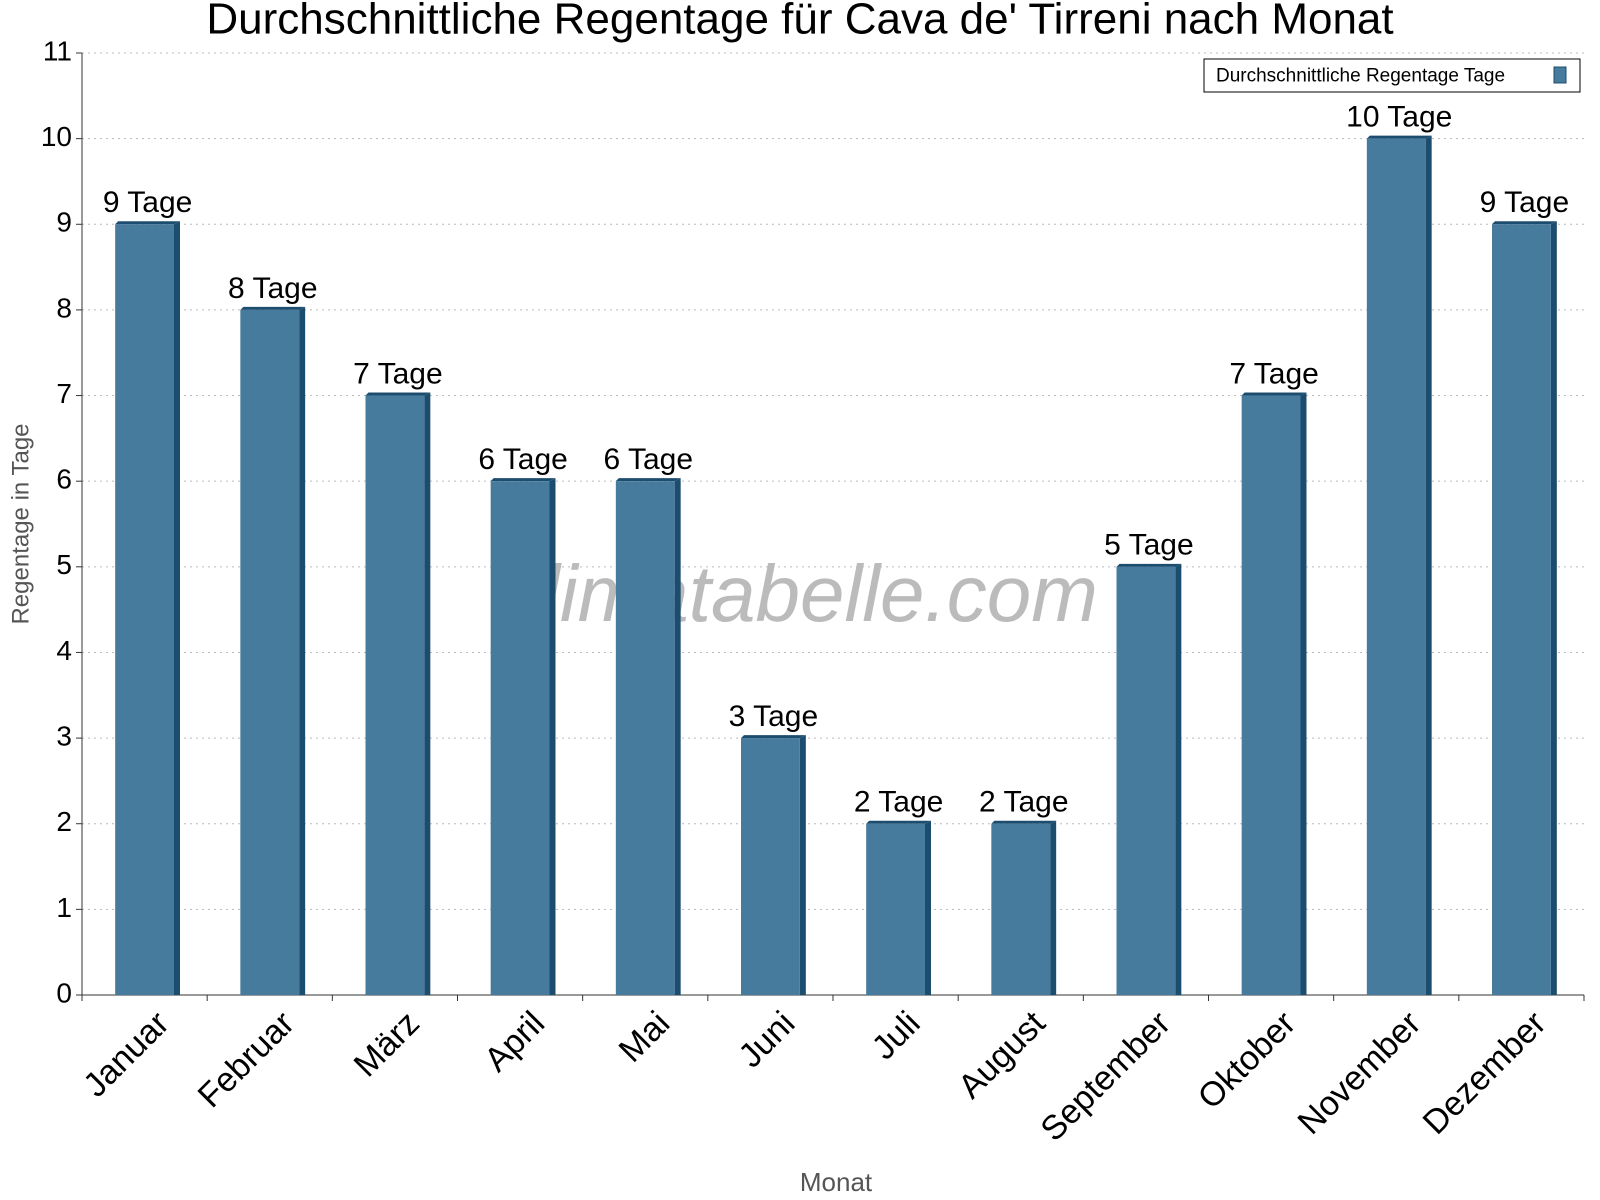 The height and width of the screenshot is (1200, 1600). What do you see at coordinates (836, 1182) in the screenshot?
I see `x-axis-title: Monat` at bounding box center [836, 1182].